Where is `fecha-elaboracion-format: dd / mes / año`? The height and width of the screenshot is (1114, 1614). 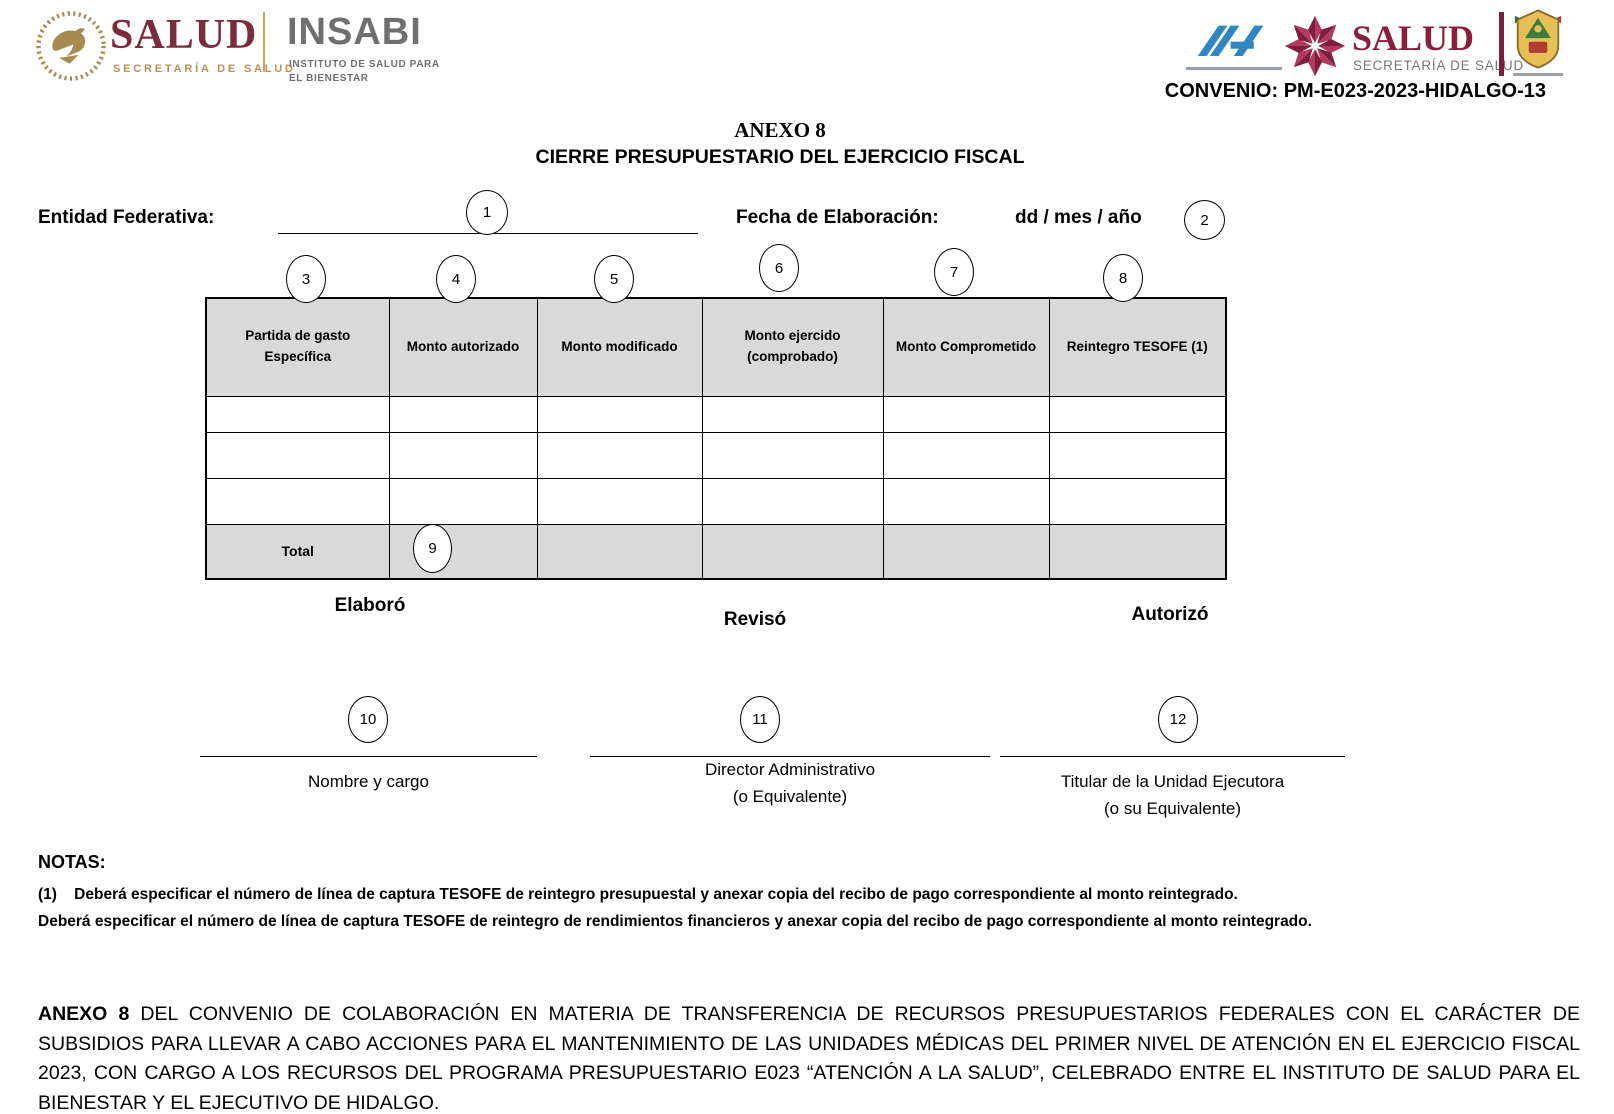 fecha-elaboracion-format: dd / mes / año is located at coordinates (1078, 217).